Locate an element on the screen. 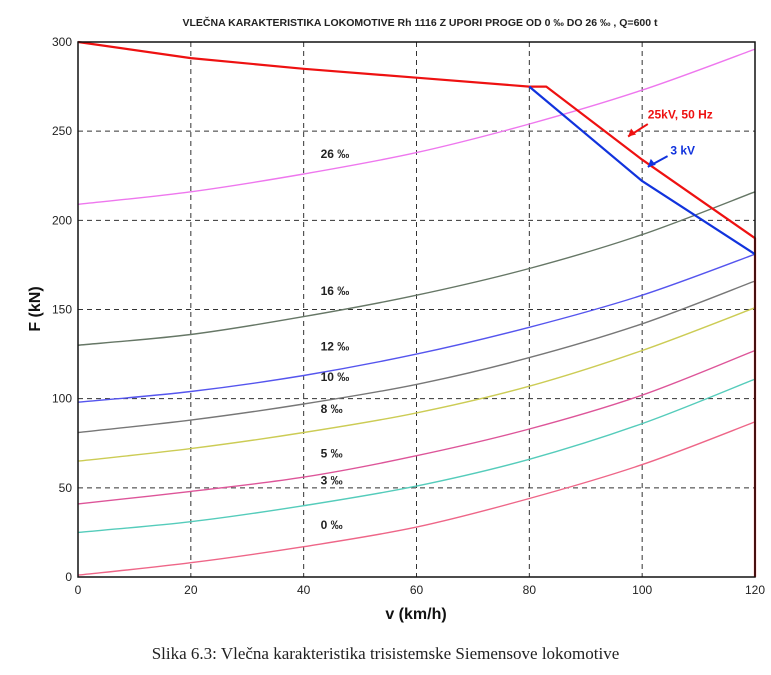 Image resolution: width=771 pixels, height=675 pixels. y-tick-label: 300 is located at coordinates (62, 42).